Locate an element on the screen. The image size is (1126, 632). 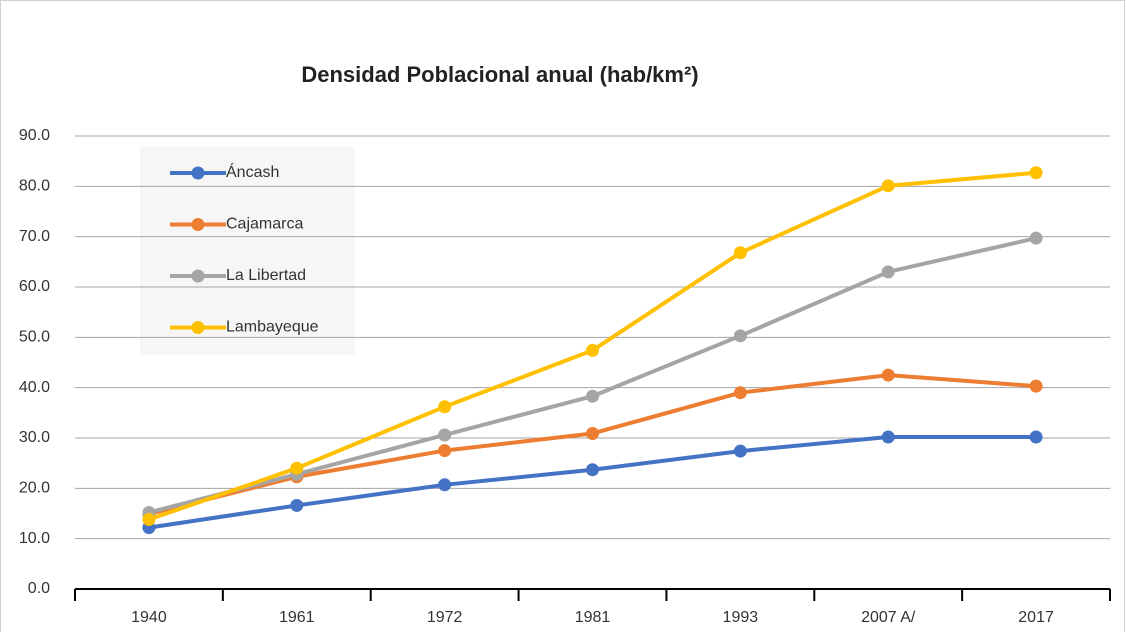
y-tick-label: 50.0 is located at coordinates (34, 337).